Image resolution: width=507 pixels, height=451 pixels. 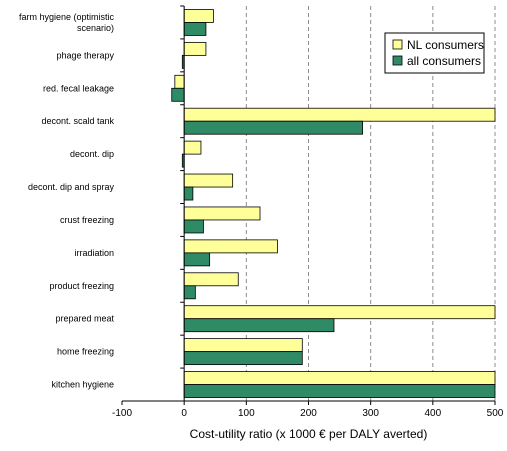 What do you see at coordinates (92, 154) in the screenshot?
I see `category-label: decont. dip` at bounding box center [92, 154].